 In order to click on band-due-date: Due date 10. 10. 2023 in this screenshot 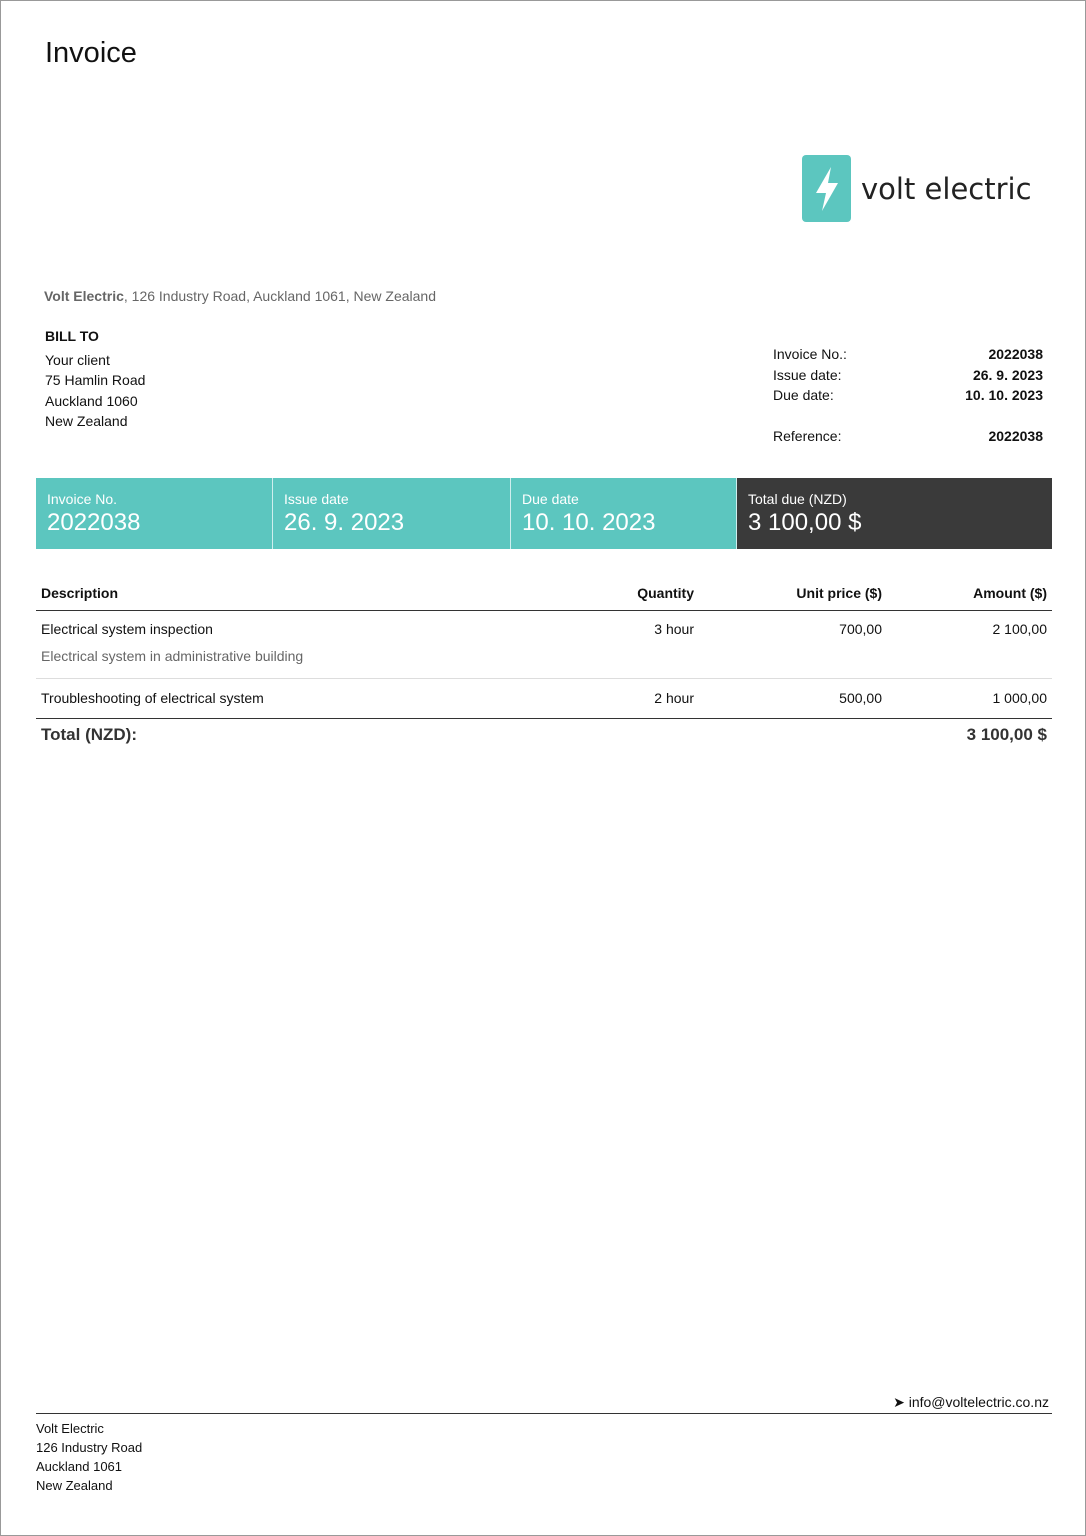, I will do `click(624, 513)`.